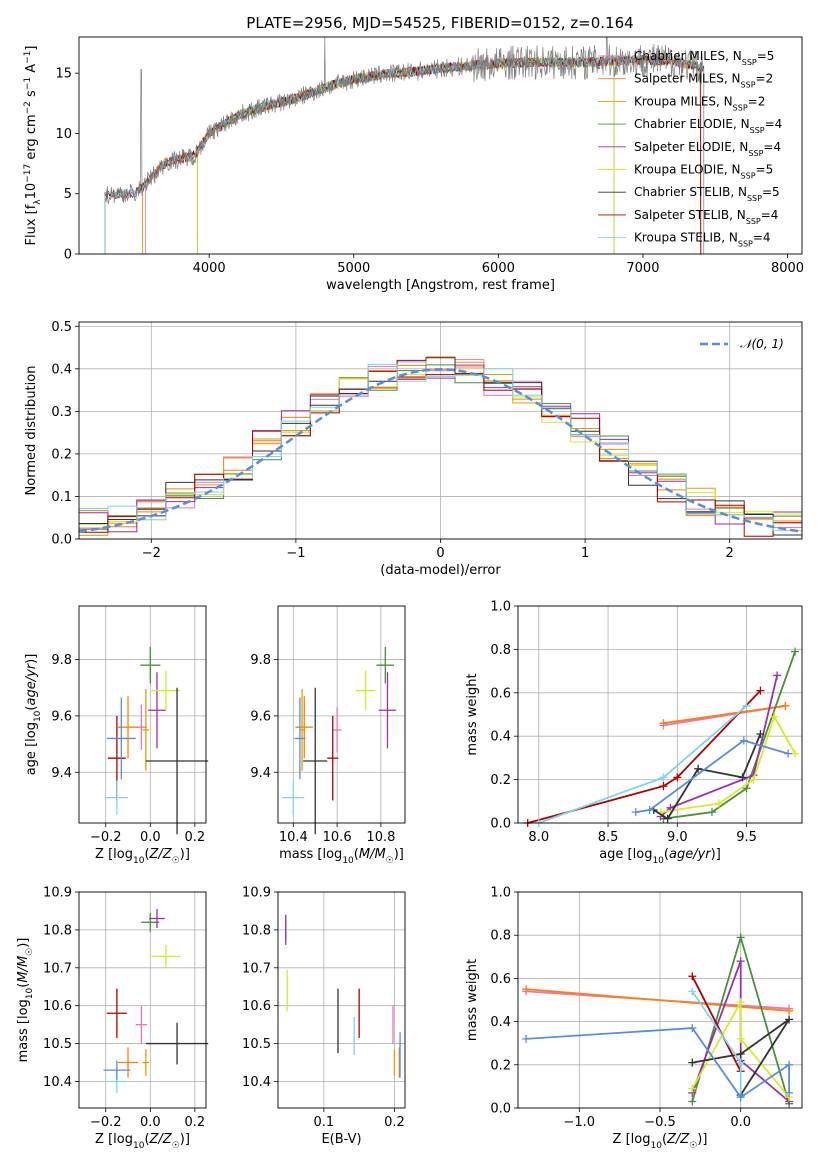 The image size is (819, 1170). Describe the element at coordinates (28, 107) in the screenshot. I see `label-part: −2` at that location.